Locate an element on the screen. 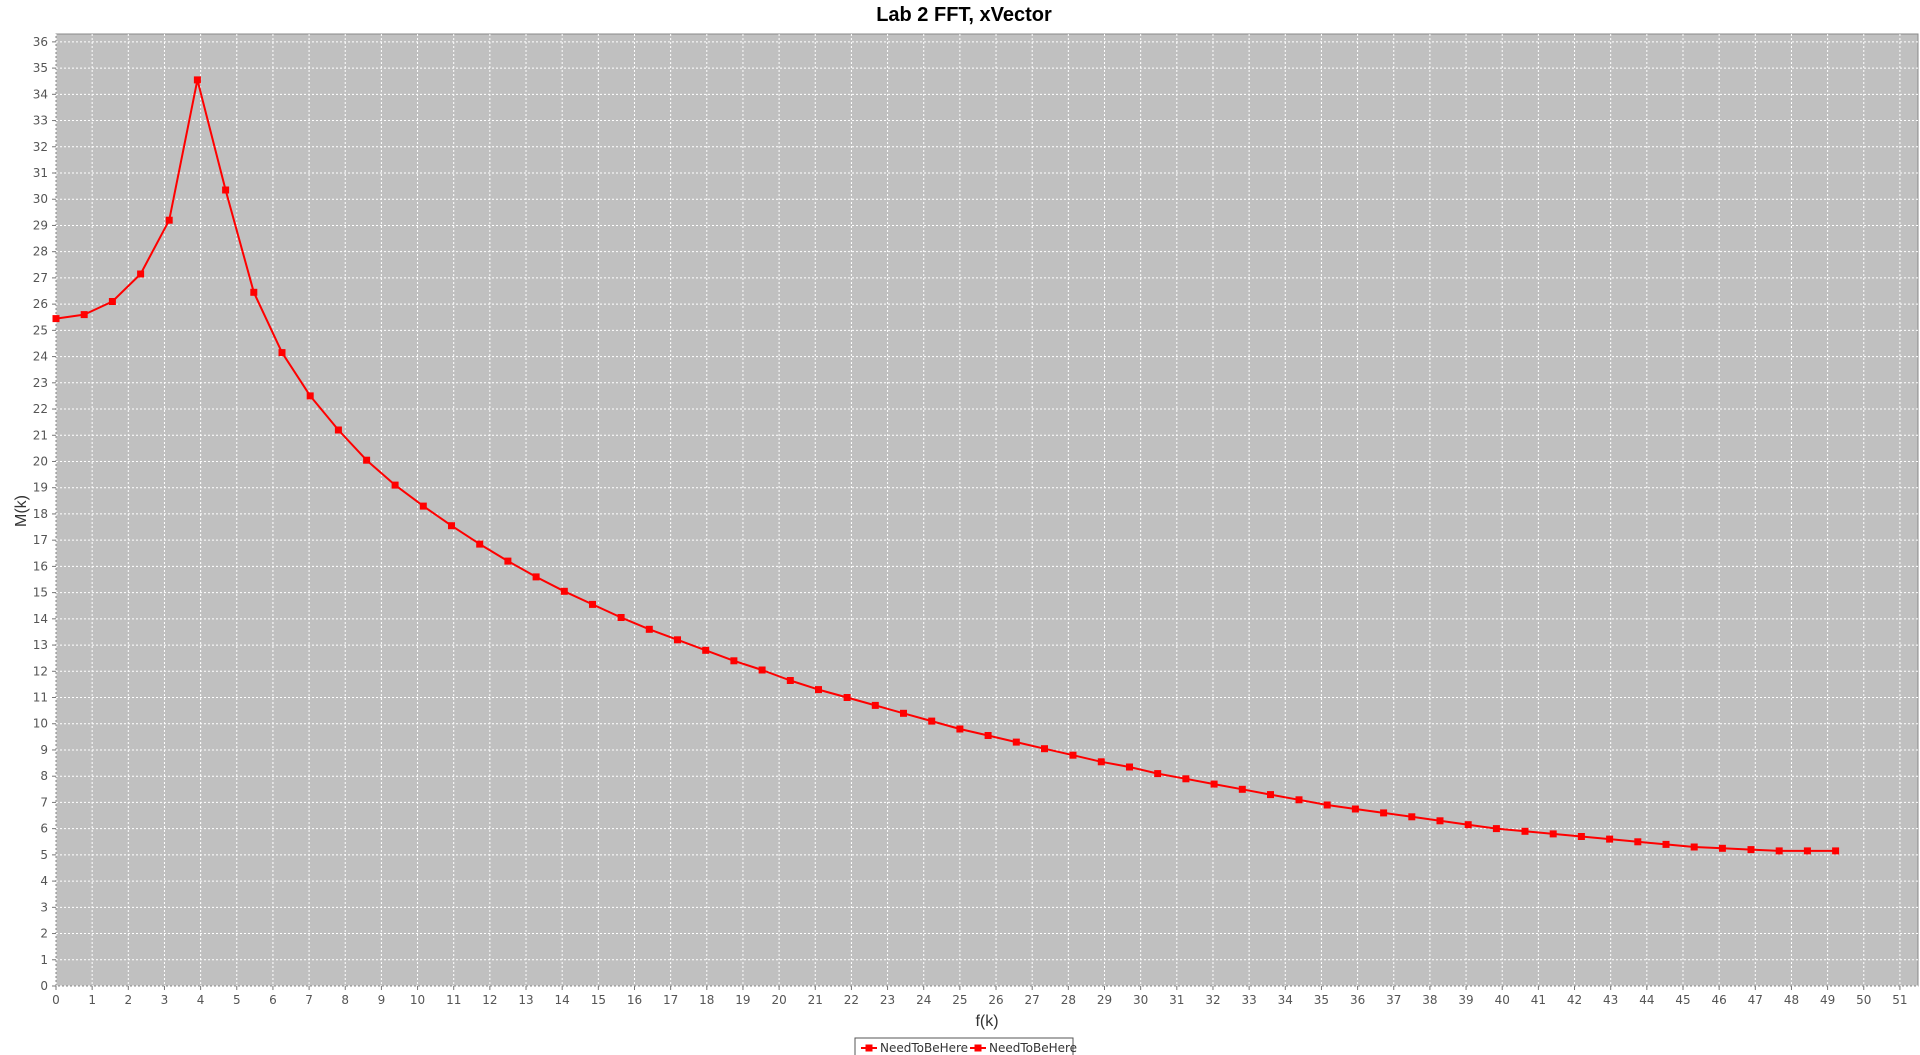 The width and height of the screenshot is (1920, 1055). x-axis-label: f(k) is located at coordinates (986, 1021).